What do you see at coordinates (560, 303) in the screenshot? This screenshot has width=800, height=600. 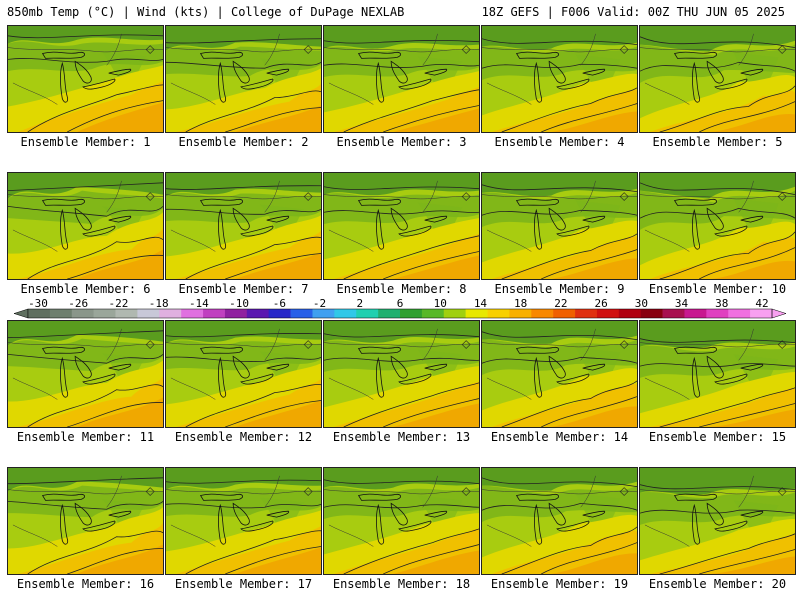 I see `colorbar-tick-label: 22` at bounding box center [560, 303].